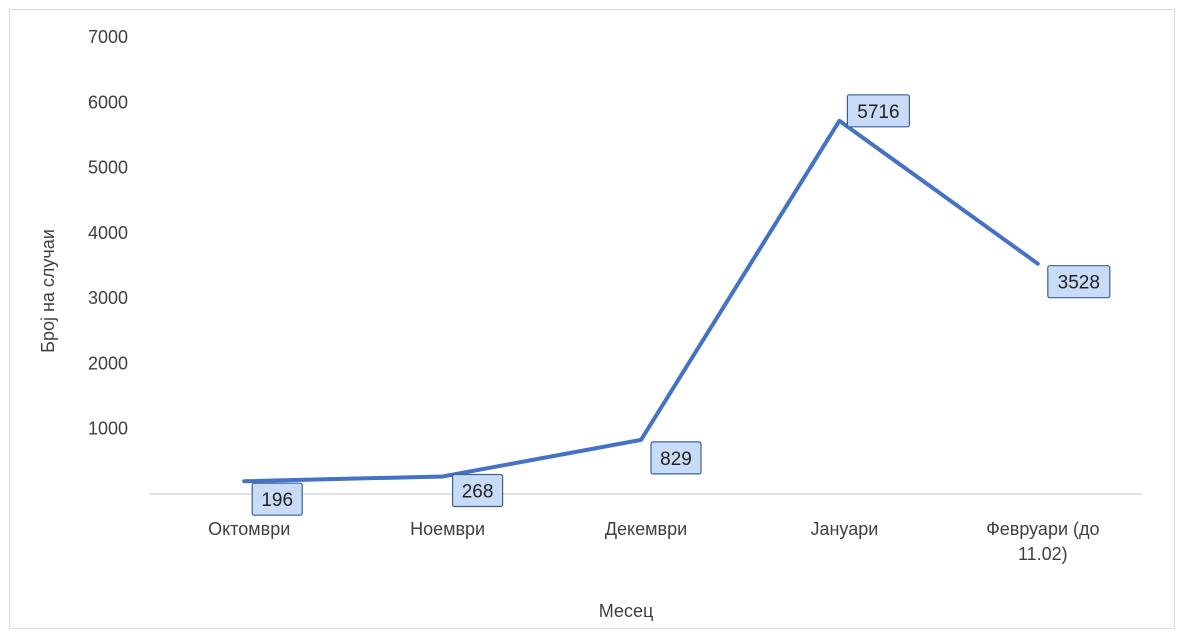 Image resolution: width=1182 pixels, height=633 pixels. I want to click on y-tick-label: 4000, so click(108, 233).